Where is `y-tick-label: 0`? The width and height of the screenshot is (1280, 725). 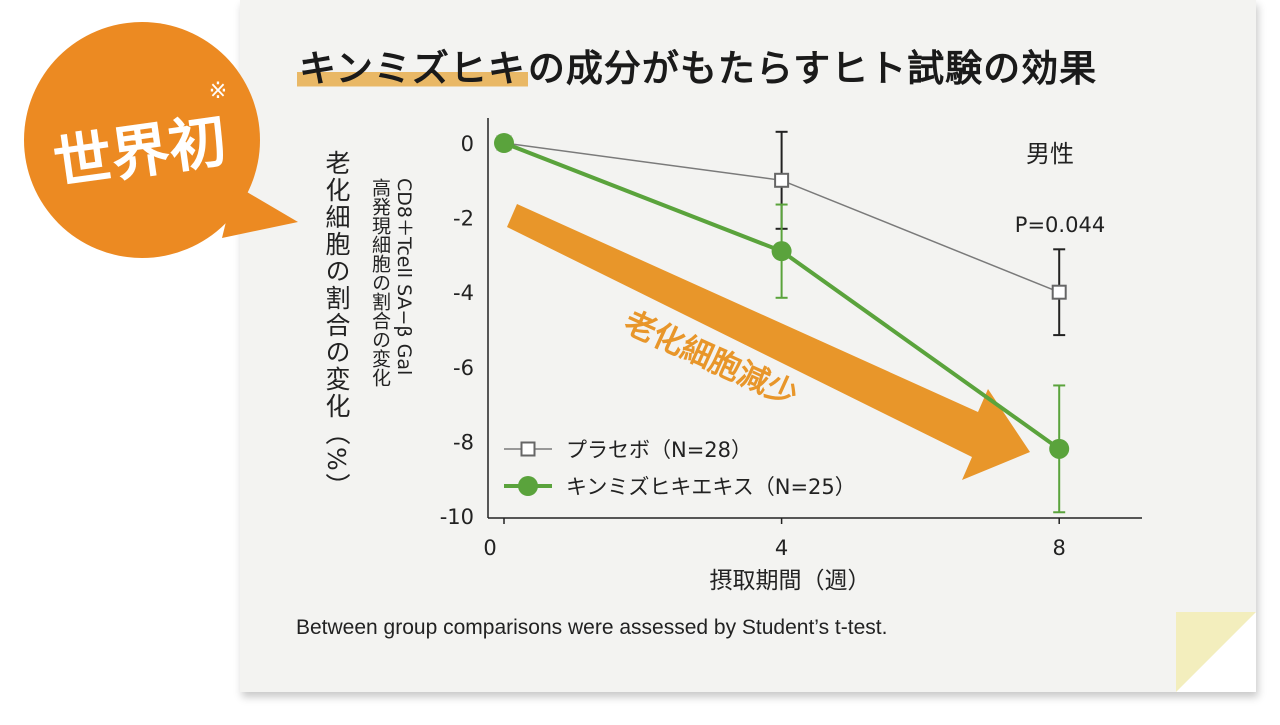
y-tick-label: 0 is located at coordinates (467, 144).